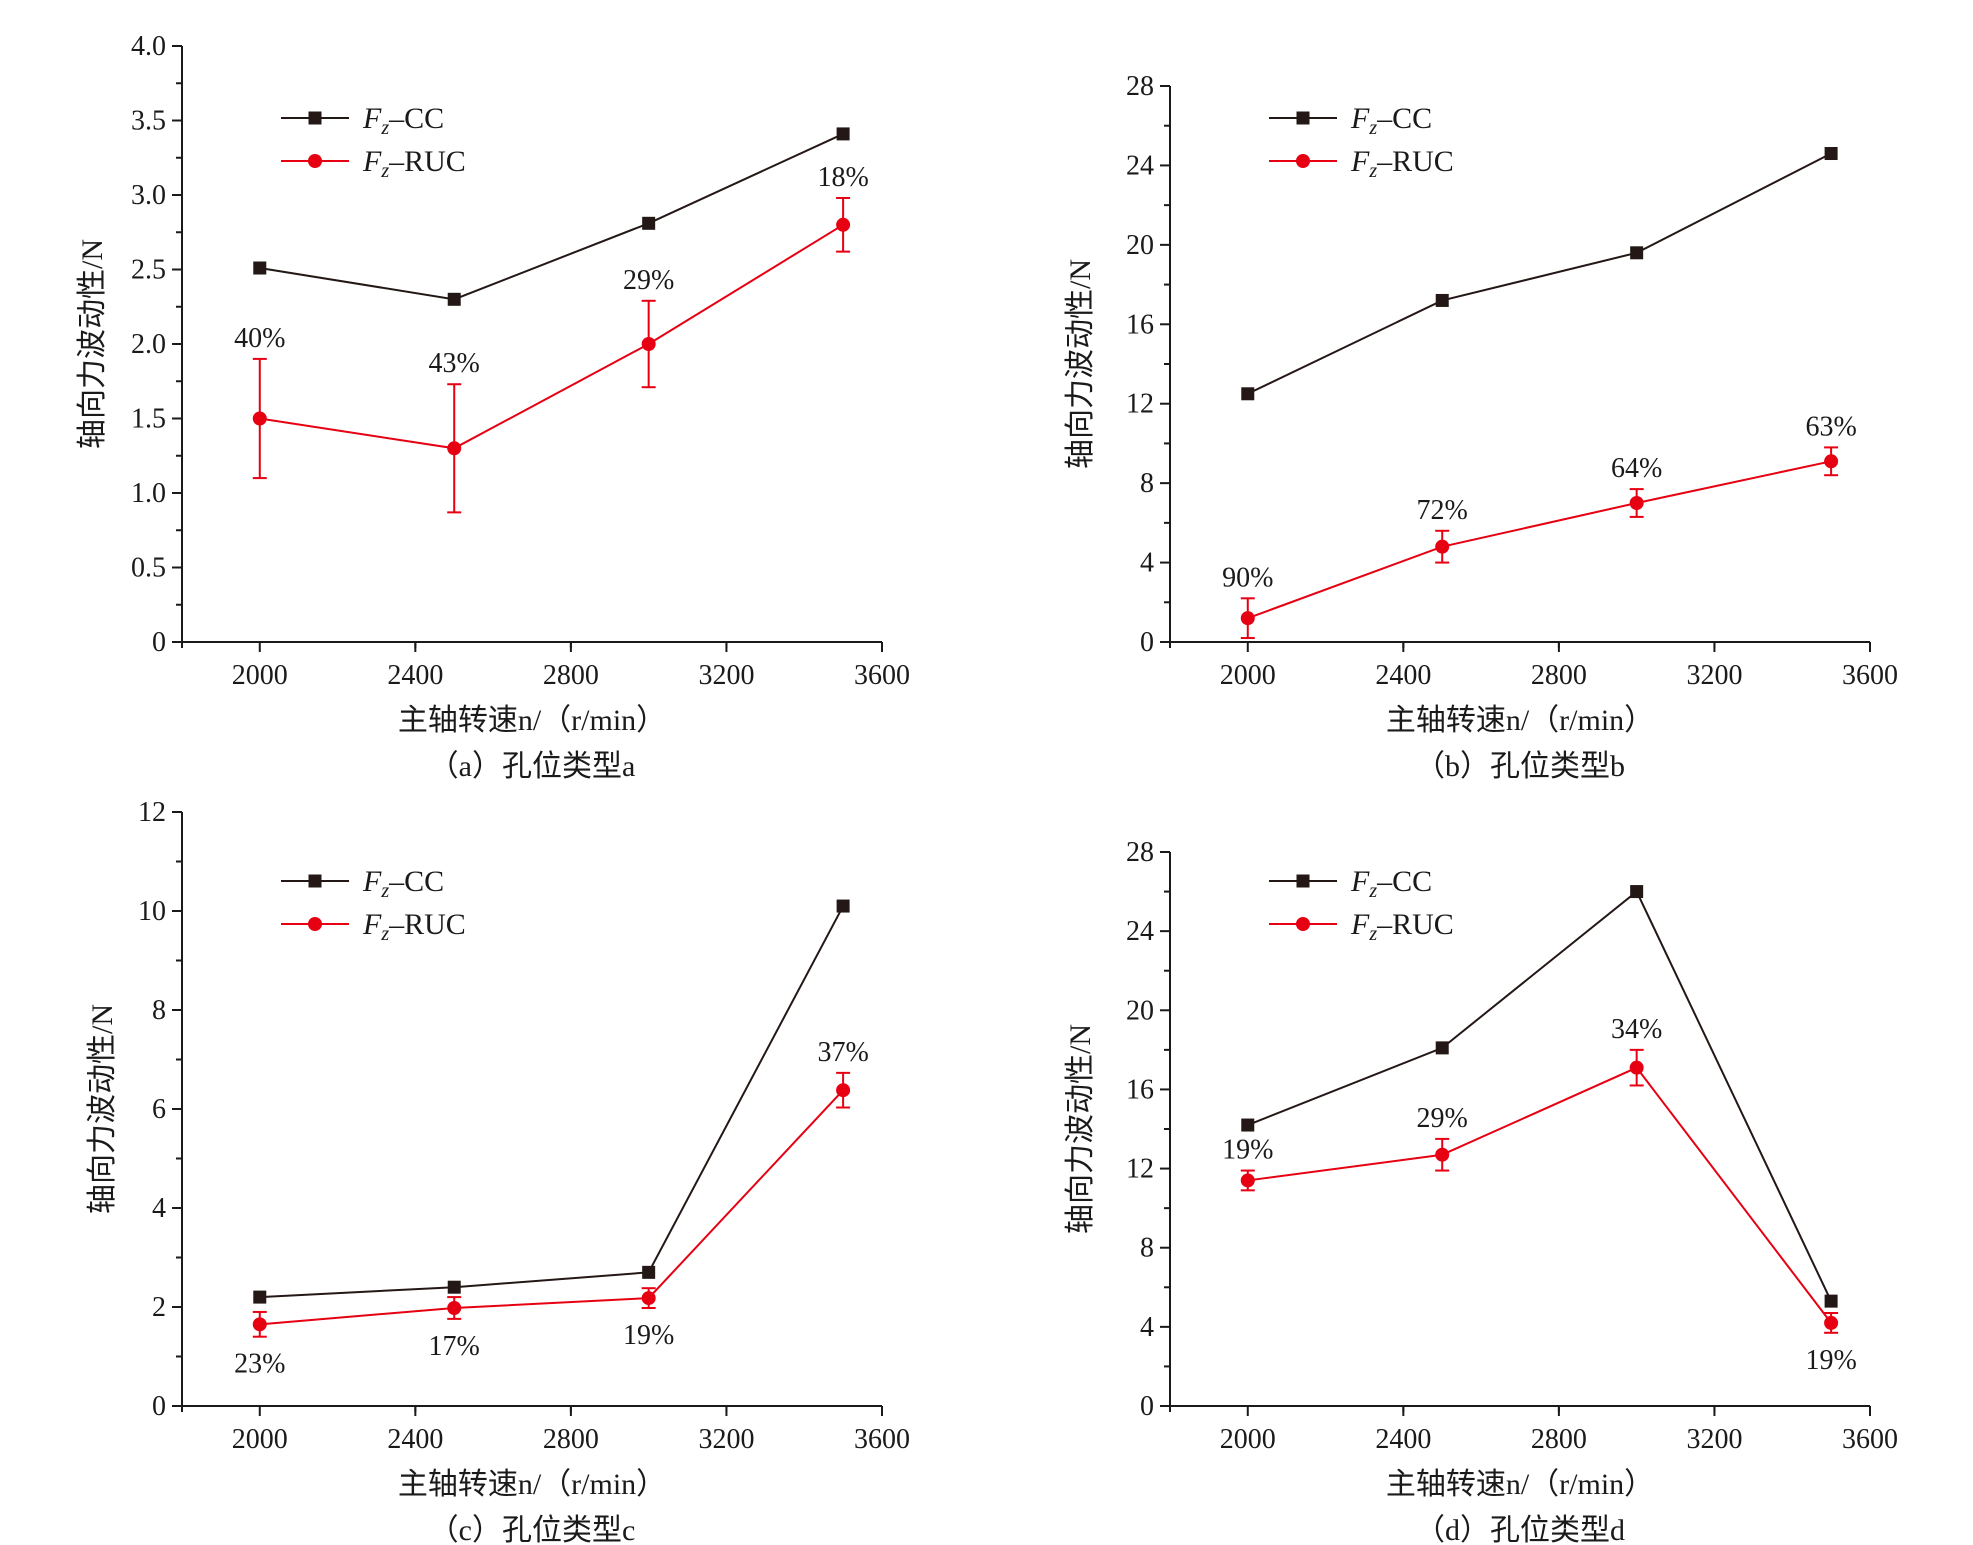 The height and width of the screenshot is (1545, 1973). What do you see at coordinates (842, 1052) in the screenshot?
I see `percentage-annotation: 37%` at bounding box center [842, 1052].